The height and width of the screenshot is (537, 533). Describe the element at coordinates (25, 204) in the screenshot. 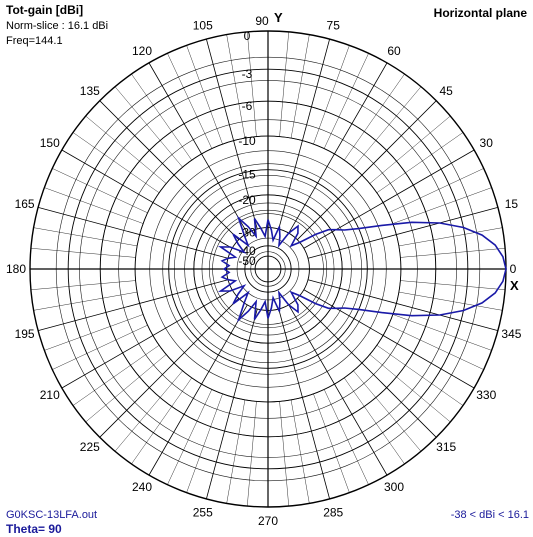

I see `angle-tick-label: 165` at that location.